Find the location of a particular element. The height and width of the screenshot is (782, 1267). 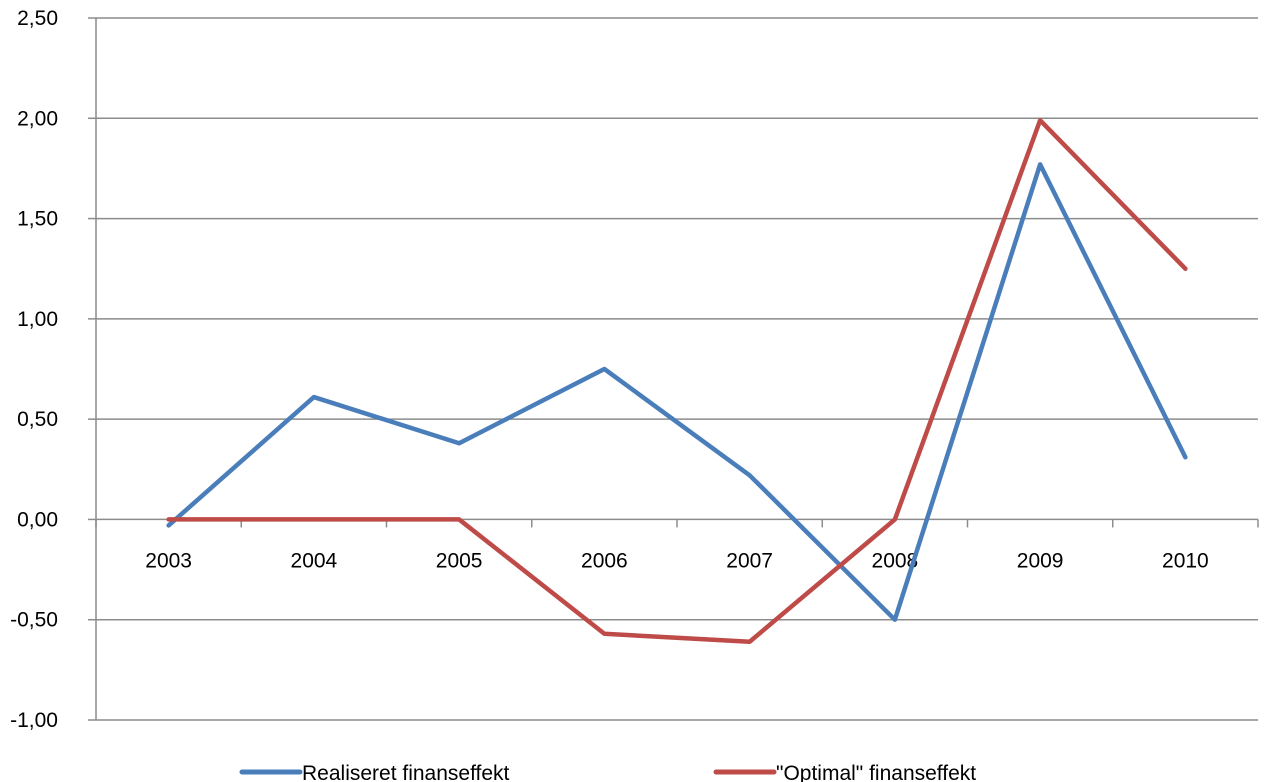

legend-label: Realiseret finanseffekt is located at coordinates (406, 772).